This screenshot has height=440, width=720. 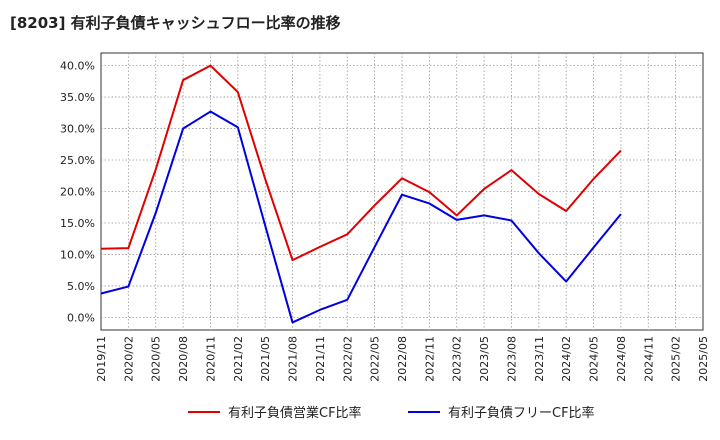 What do you see at coordinates (77, 254) in the screenshot?
I see `y-tick-label: 10.0%` at bounding box center [77, 254].